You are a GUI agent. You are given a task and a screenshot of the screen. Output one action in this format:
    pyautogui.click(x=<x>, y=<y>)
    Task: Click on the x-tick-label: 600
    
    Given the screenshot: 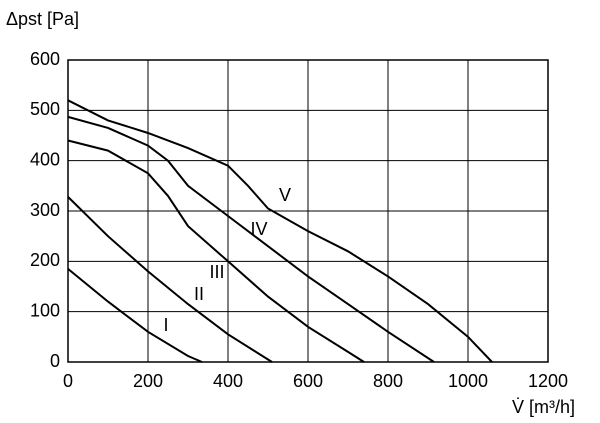 What is the action you would take?
    pyautogui.click(x=308, y=381)
    